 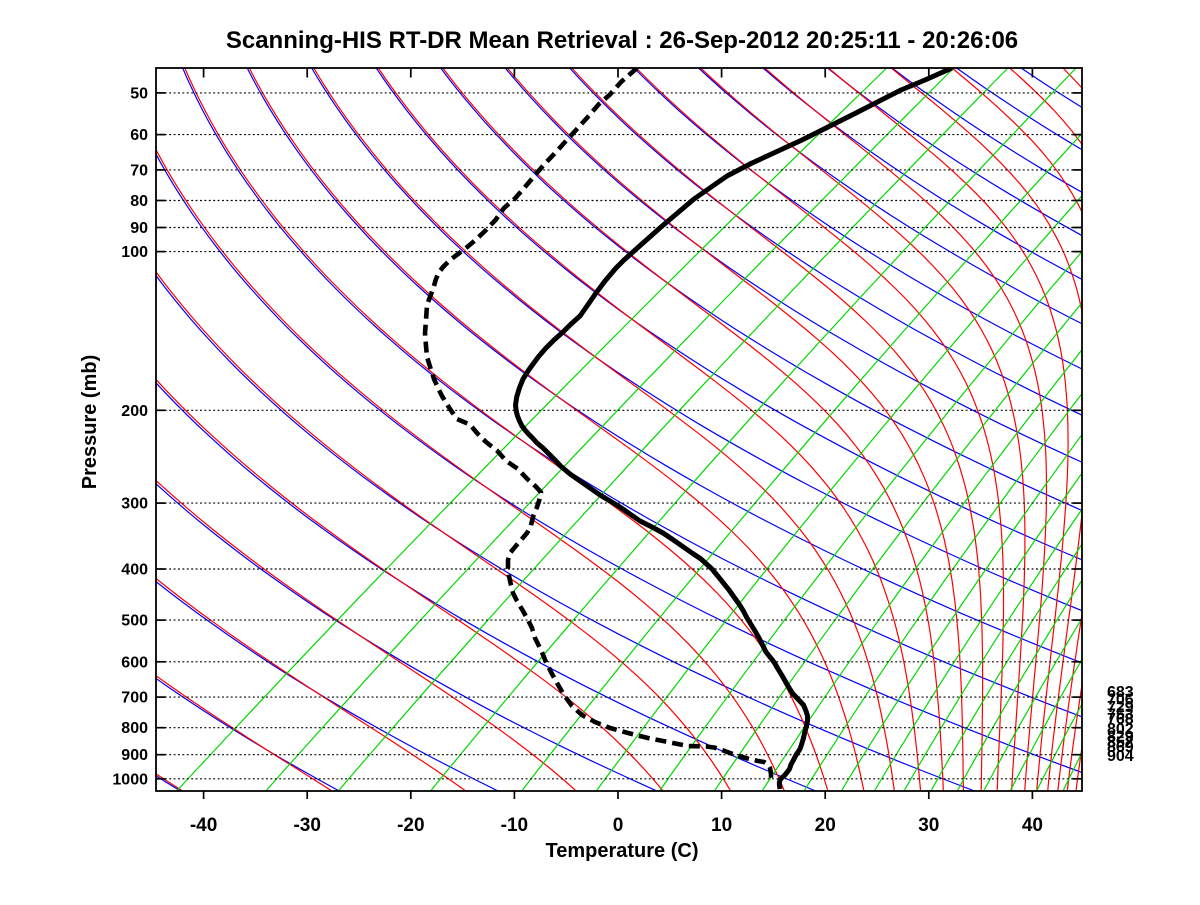 What do you see at coordinates (622, 851) in the screenshot?
I see `svg-text: Temperature (C)` at bounding box center [622, 851].